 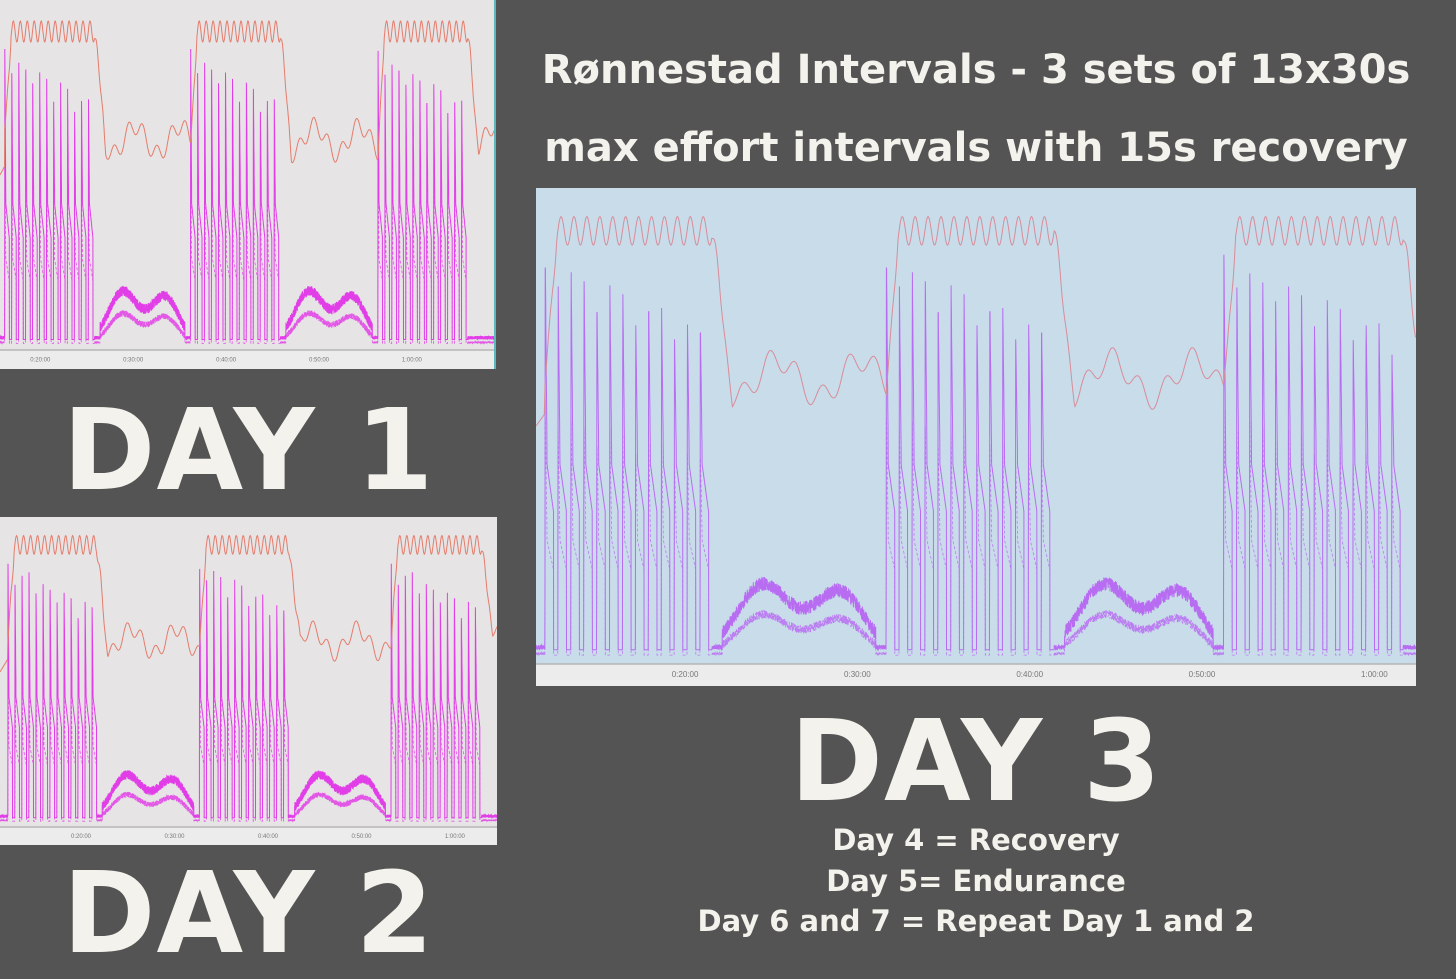 What do you see at coordinates (976, 840) in the screenshot?
I see `note-day4: Day 4 = Recovery` at bounding box center [976, 840].